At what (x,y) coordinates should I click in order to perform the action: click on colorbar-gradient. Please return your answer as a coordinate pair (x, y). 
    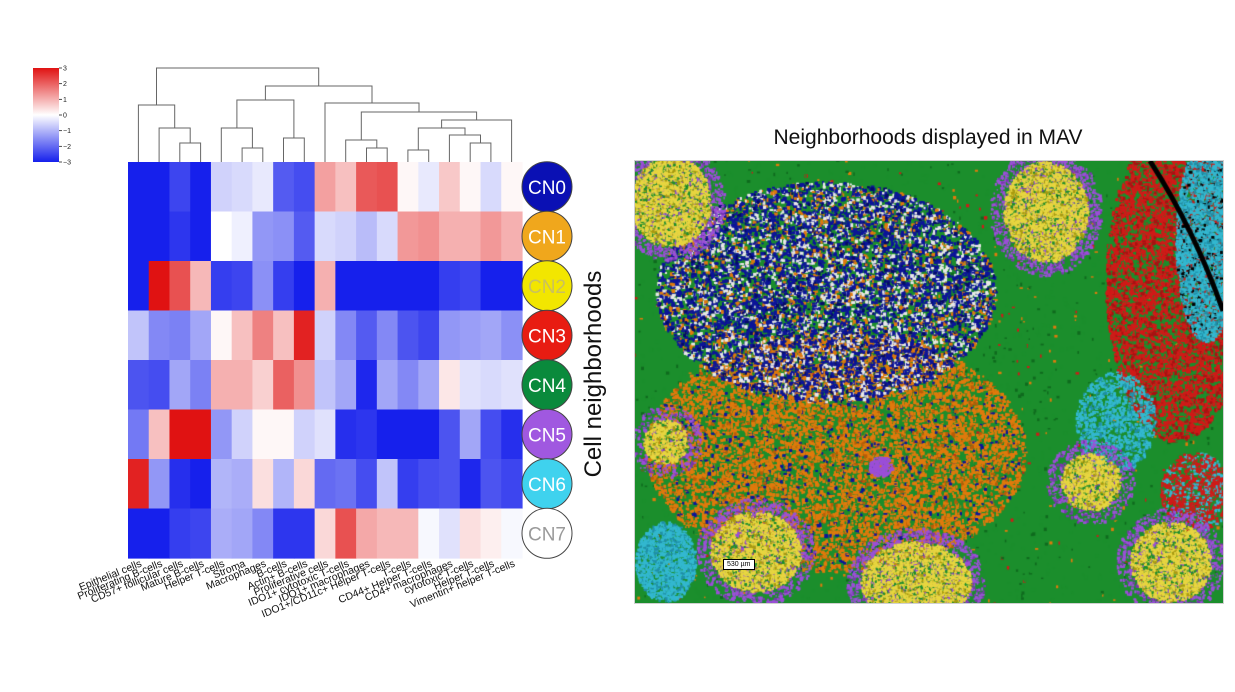
    Looking at the image, I should click on (46, 115).